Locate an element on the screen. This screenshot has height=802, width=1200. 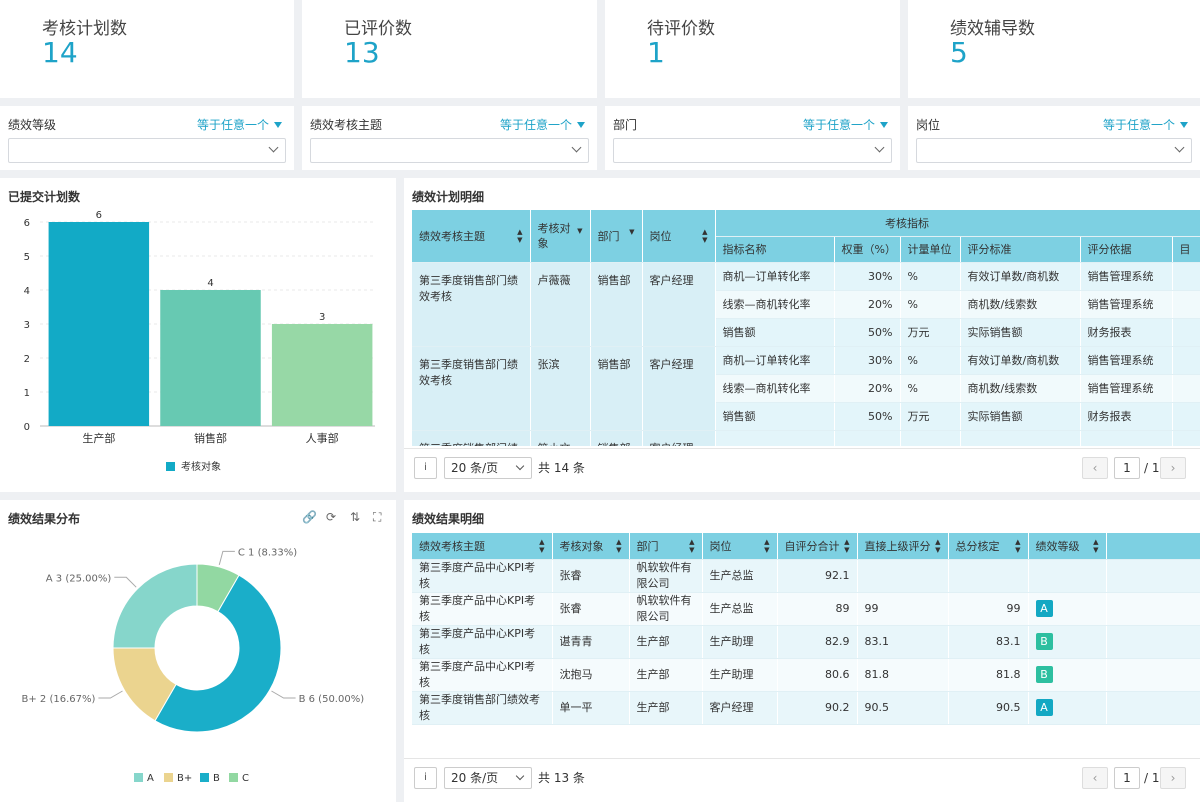
table-row: 第三季度产品中心KPI考核 沈抱马 生产部 生产助理 80.6 81.8 81.8 B is located at coordinates (806, 675).